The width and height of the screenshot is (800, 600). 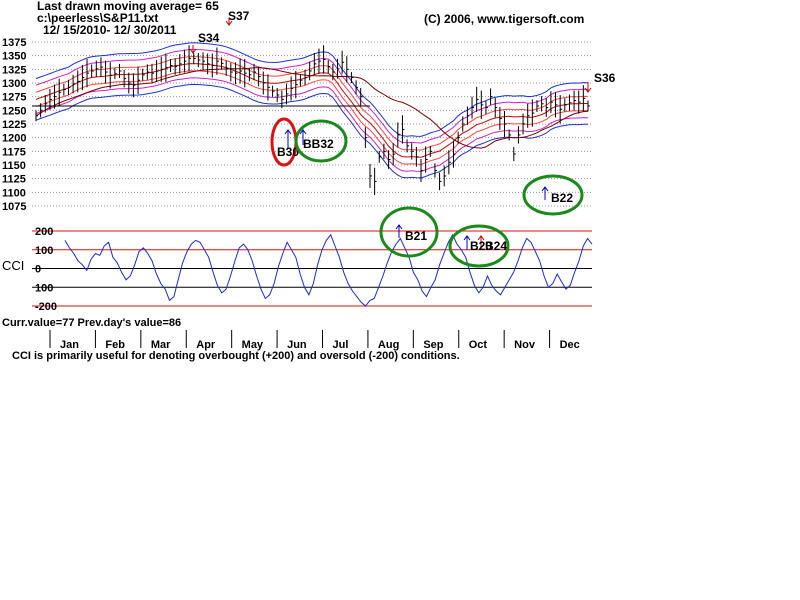 What do you see at coordinates (209, 38) in the screenshot?
I see `signal-s34-label: S34` at bounding box center [209, 38].